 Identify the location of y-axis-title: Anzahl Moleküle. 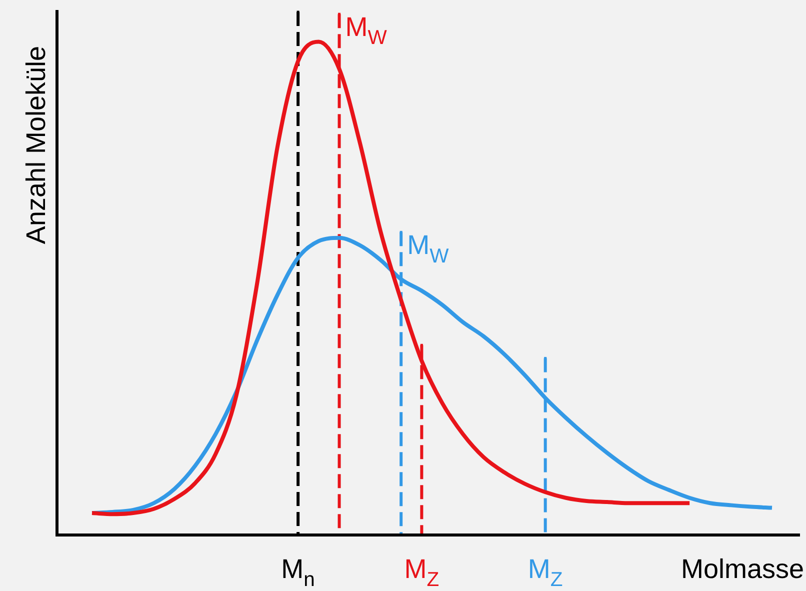
(36, 145).